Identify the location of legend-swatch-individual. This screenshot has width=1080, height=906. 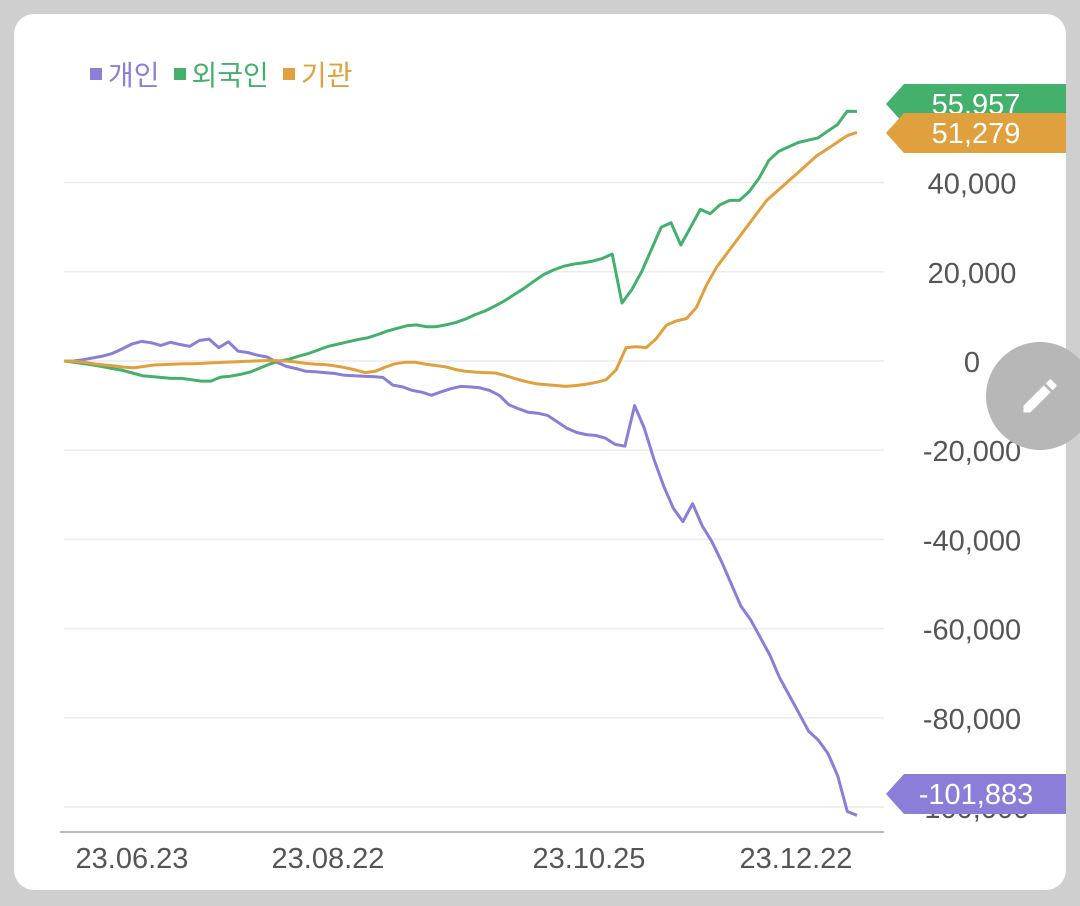
(96, 74).